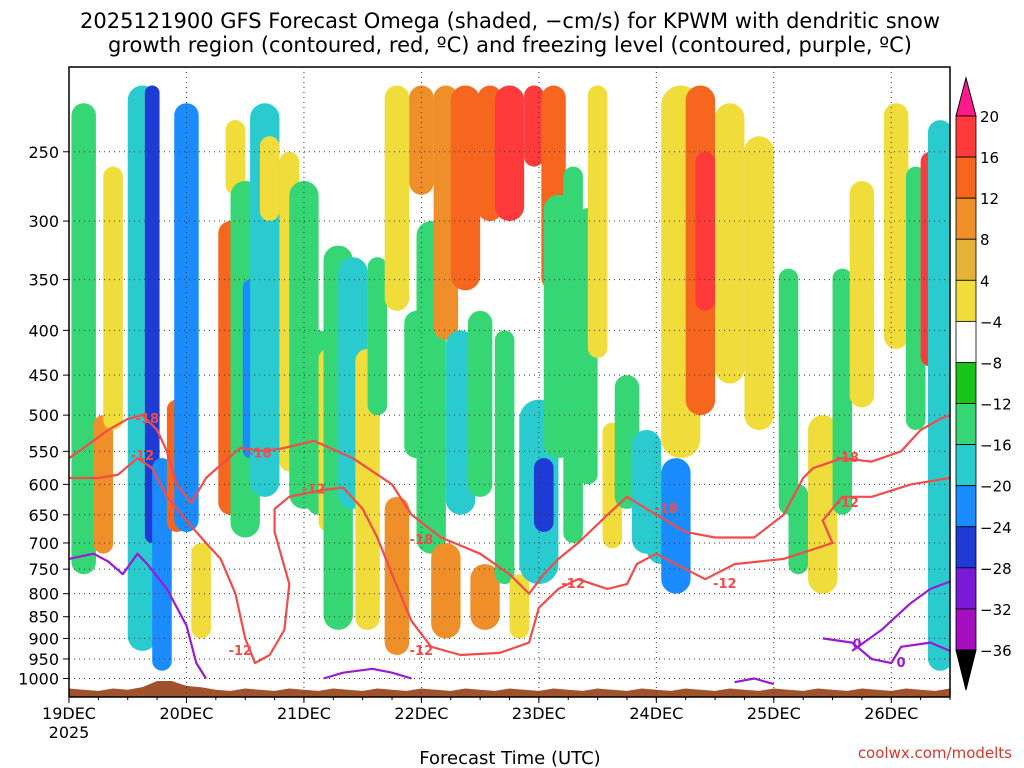 The image size is (1024, 768). What do you see at coordinates (43, 330) in the screenshot?
I see `y-tick-label: 400` at bounding box center [43, 330].